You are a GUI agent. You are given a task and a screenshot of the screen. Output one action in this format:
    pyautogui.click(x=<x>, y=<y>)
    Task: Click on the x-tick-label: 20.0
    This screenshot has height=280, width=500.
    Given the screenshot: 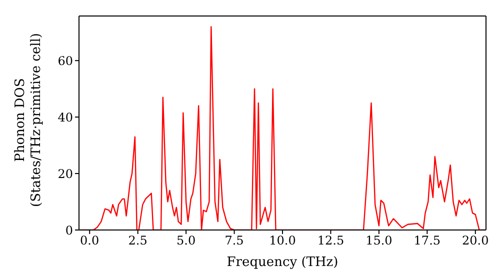 What is the action you would take?
    pyautogui.click(x=475, y=241)
    